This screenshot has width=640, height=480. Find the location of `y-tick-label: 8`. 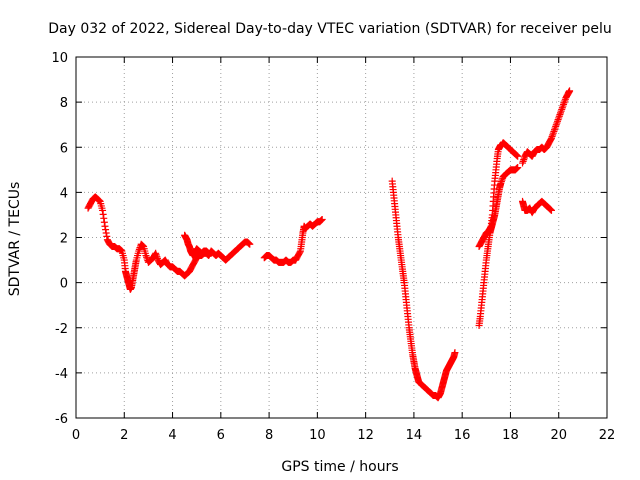

y-tick-label: 8 is located at coordinates (64, 103).